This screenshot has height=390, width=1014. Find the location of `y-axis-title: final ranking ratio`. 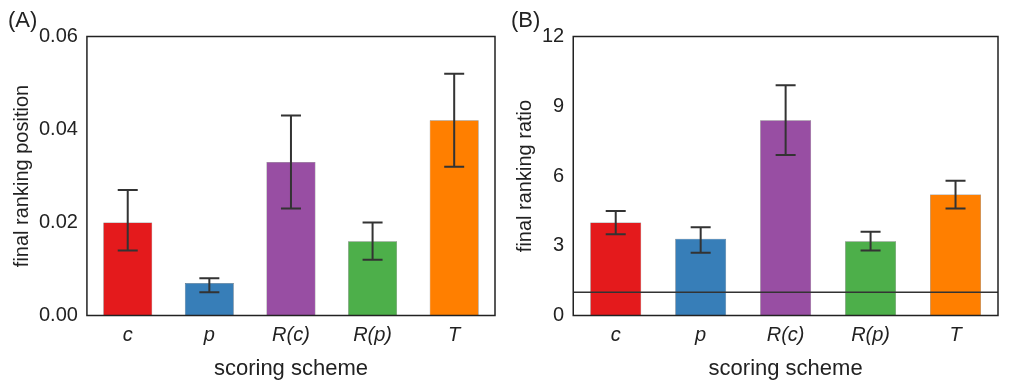

y-axis-title: final ranking ratio is located at coordinates (523, 176).